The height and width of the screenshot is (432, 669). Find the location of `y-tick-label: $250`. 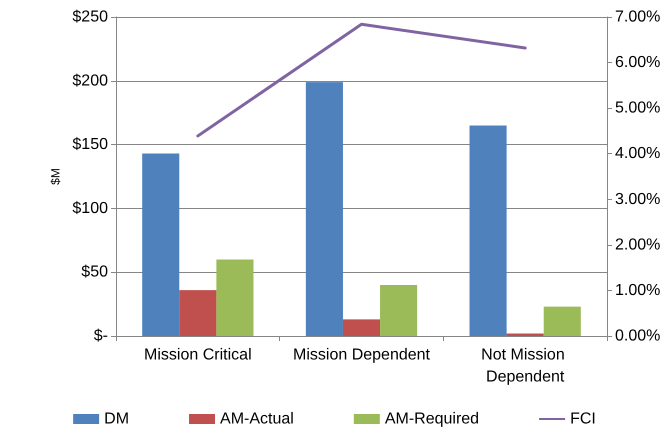

y-tick-label: $250 is located at coordinates (90, 17).